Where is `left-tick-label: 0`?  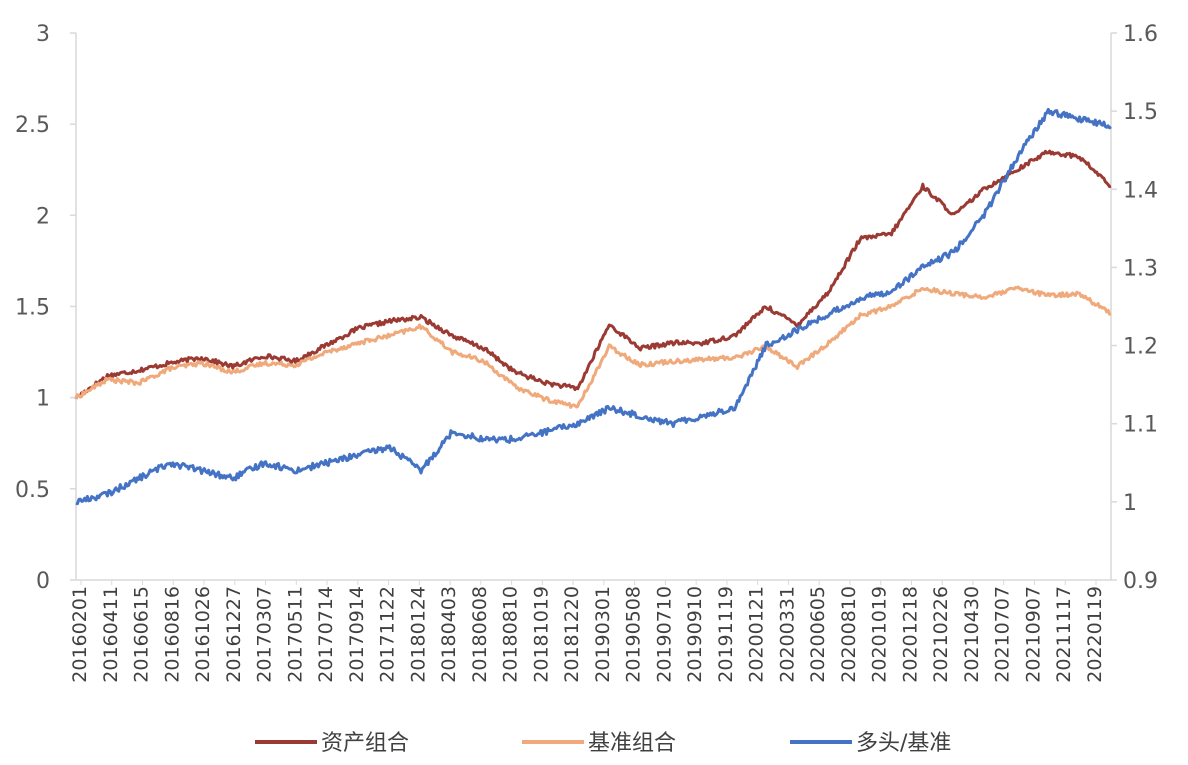
left-tick-label: 0 is located at coordinates (43, 581).